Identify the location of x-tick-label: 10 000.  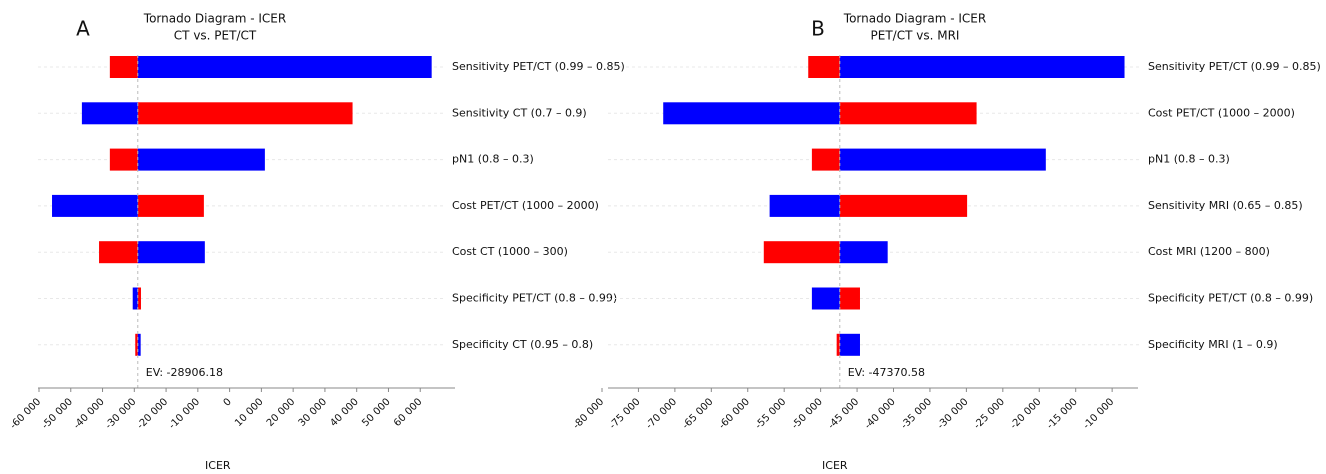
(249, 412).